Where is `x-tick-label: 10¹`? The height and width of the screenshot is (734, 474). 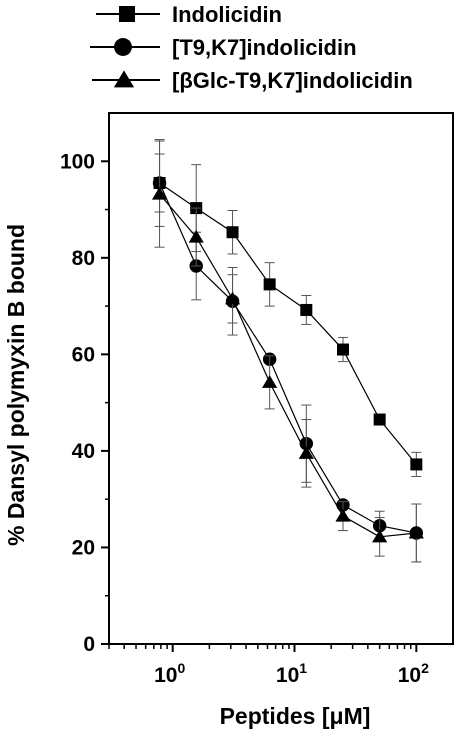
x-tick-label: 10¹ is located at coordinates (291, 673).